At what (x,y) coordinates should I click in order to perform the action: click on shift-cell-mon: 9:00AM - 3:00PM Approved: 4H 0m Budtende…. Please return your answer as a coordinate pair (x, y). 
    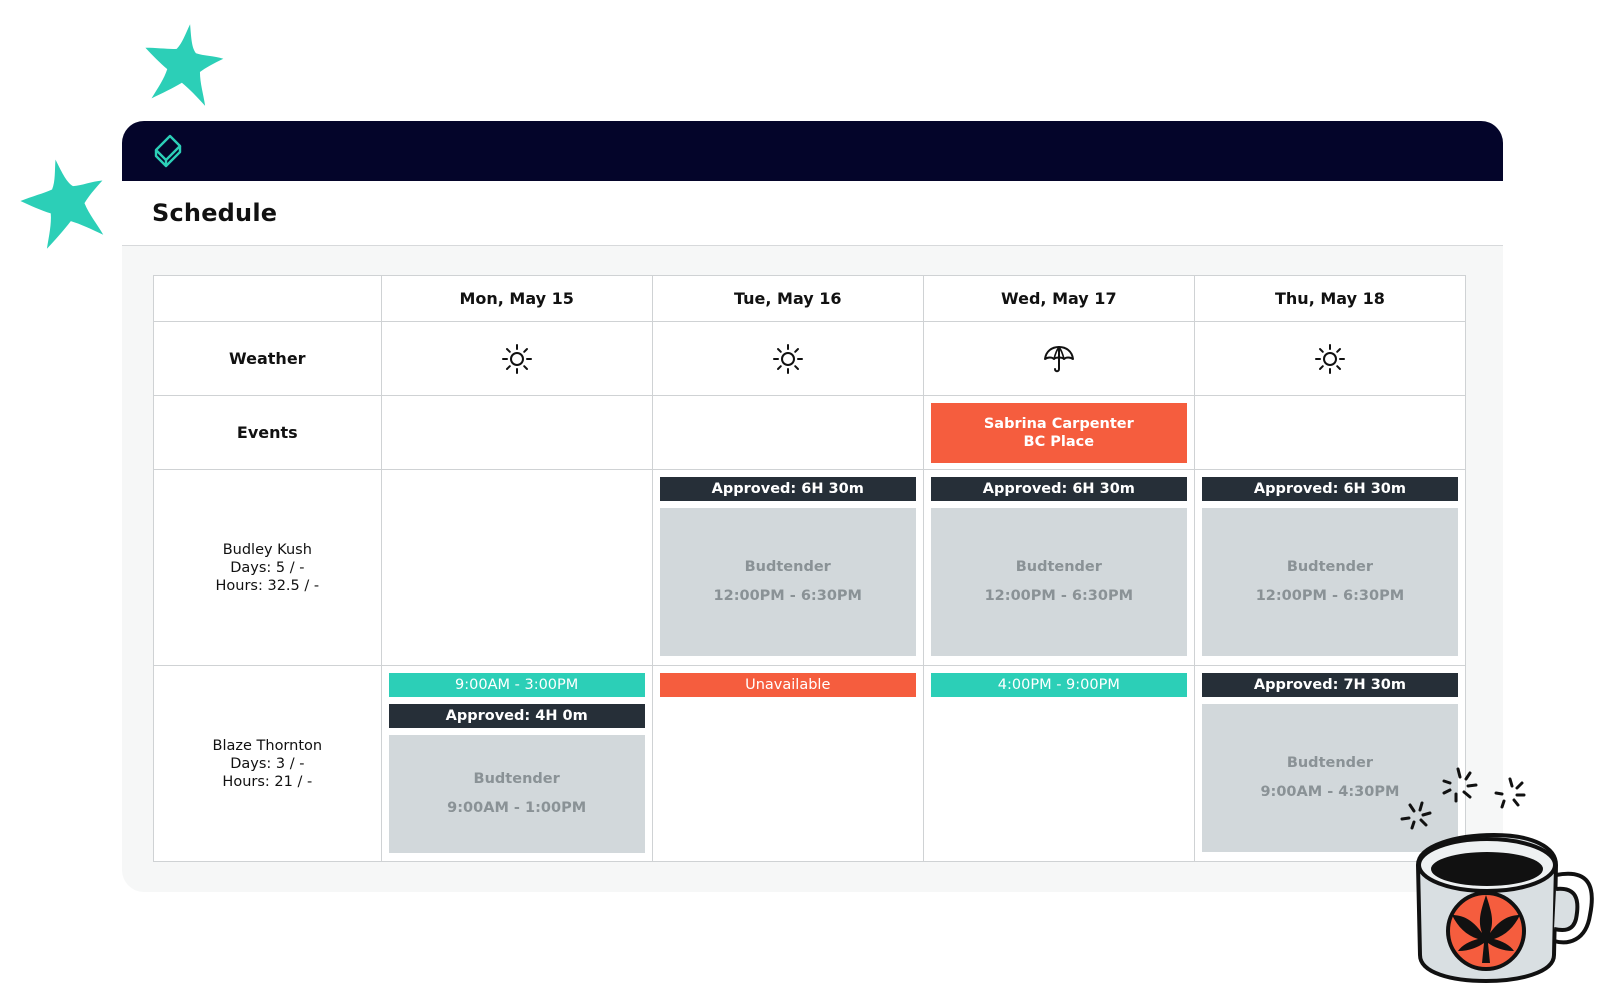
    Looking at the image, I should click on (516, 763).